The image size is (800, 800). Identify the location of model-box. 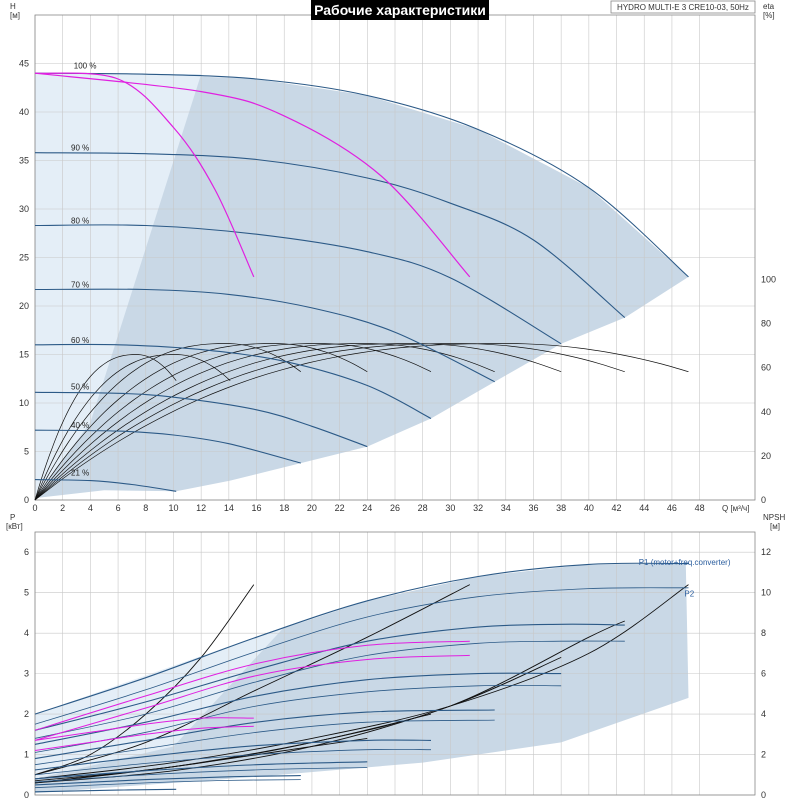
(683, 7).